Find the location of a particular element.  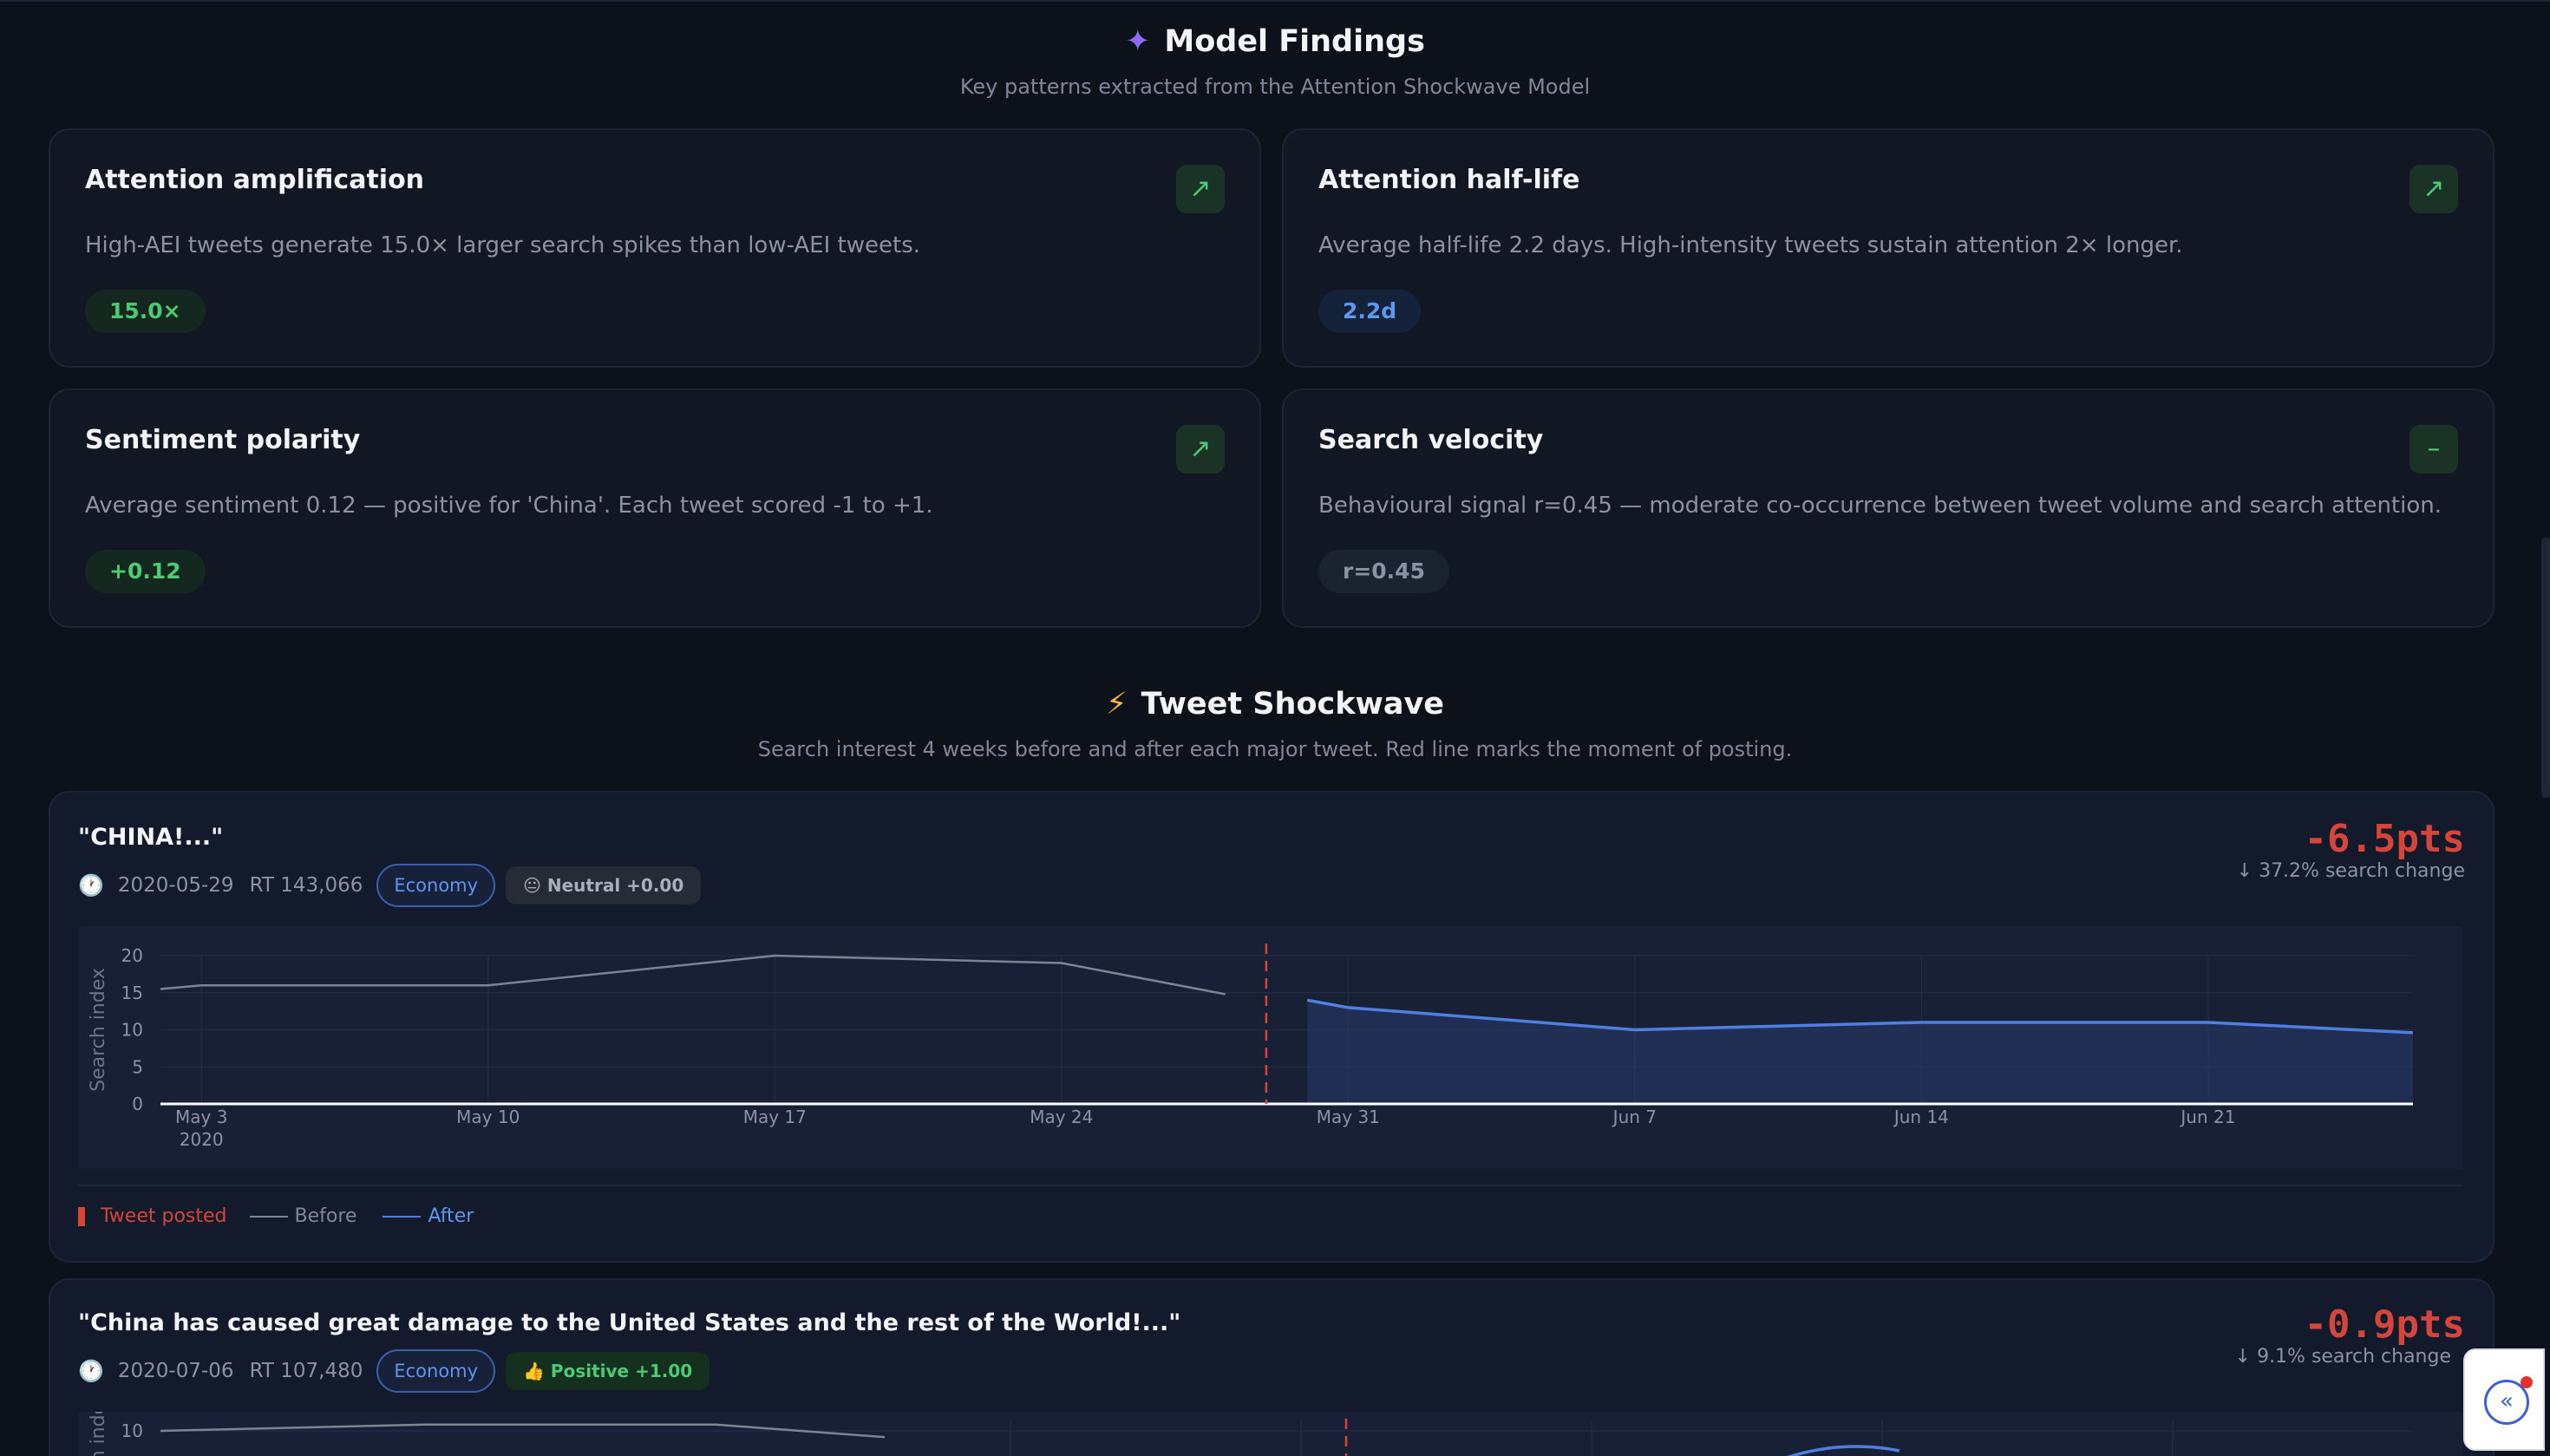

search-change-percent: ↓ 9.1% search change is located at coordinates (2342, 1357).